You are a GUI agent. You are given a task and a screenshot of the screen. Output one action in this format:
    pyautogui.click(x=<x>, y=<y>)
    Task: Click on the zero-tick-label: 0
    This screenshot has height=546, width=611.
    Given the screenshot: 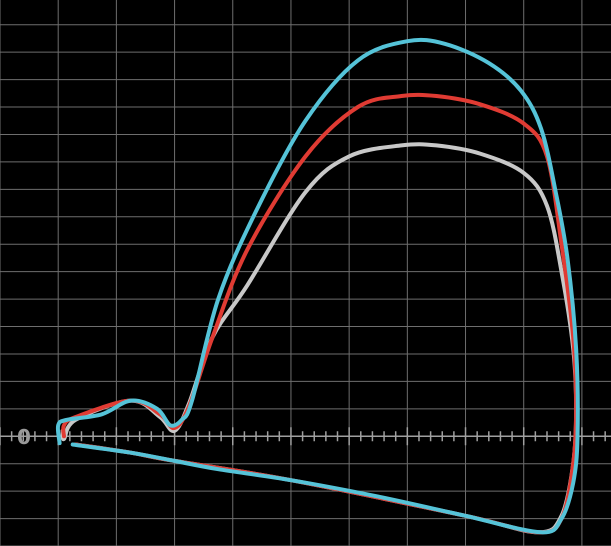 What is the action you would take?
    pyautogui.click(x=24, y=437)
    